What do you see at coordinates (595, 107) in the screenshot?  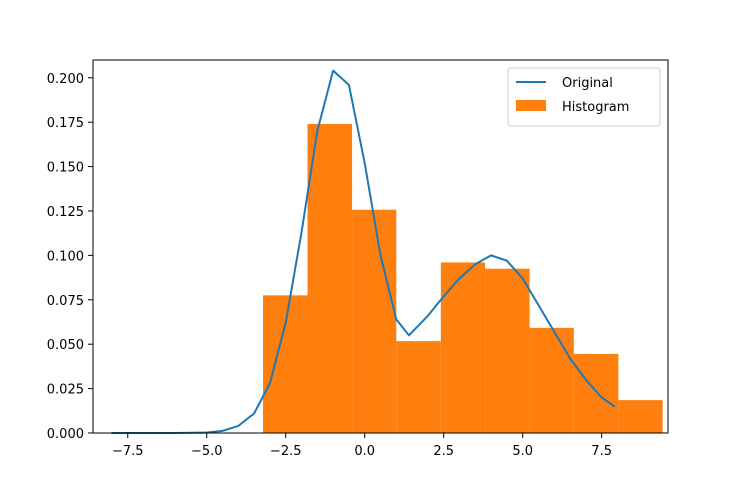 I see `legend-label-histogram: Histogram` at bounding box center [595, 107].